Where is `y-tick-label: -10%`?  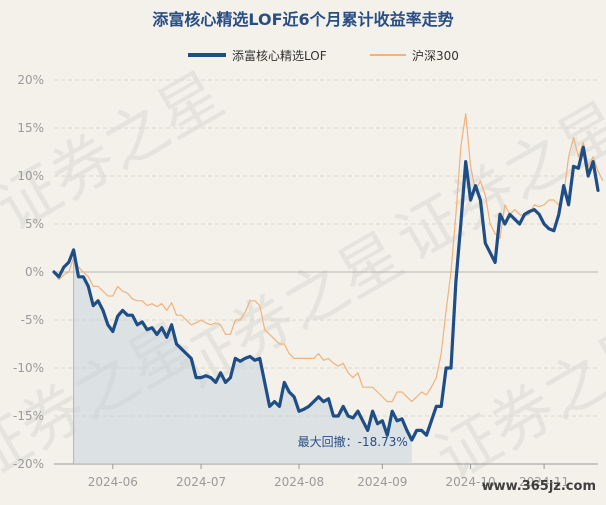 y-tick-label: -10% is located at coordinates (28, 368).